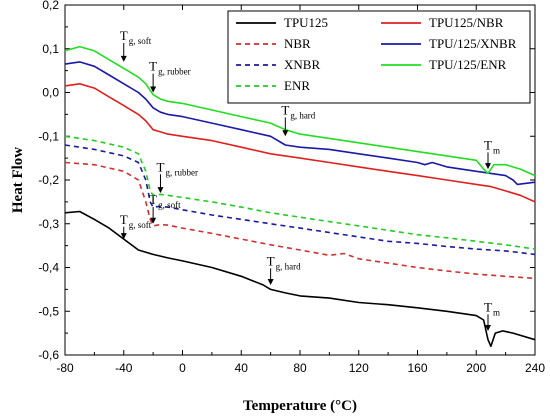 The image size is (550, 420). What do you see at coordinates (48, 355) in the screenshot?
I see `y-tick-label: -0,6` at bounding box center [48, 355].